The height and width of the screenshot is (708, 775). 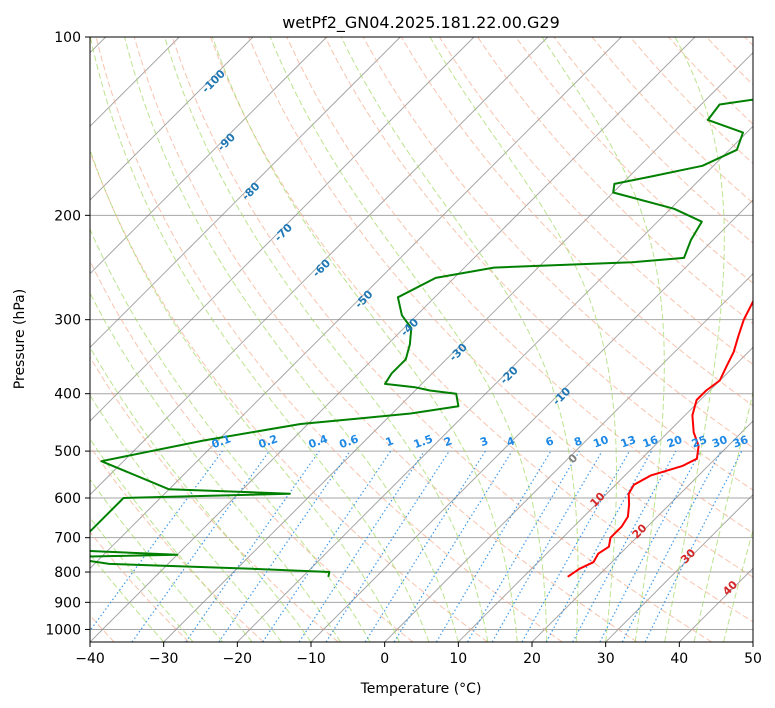 What do you see at coordinates (67, 573) in the screenshot?
I see `y-tick-label: 800` at bounding box center [67, 573].